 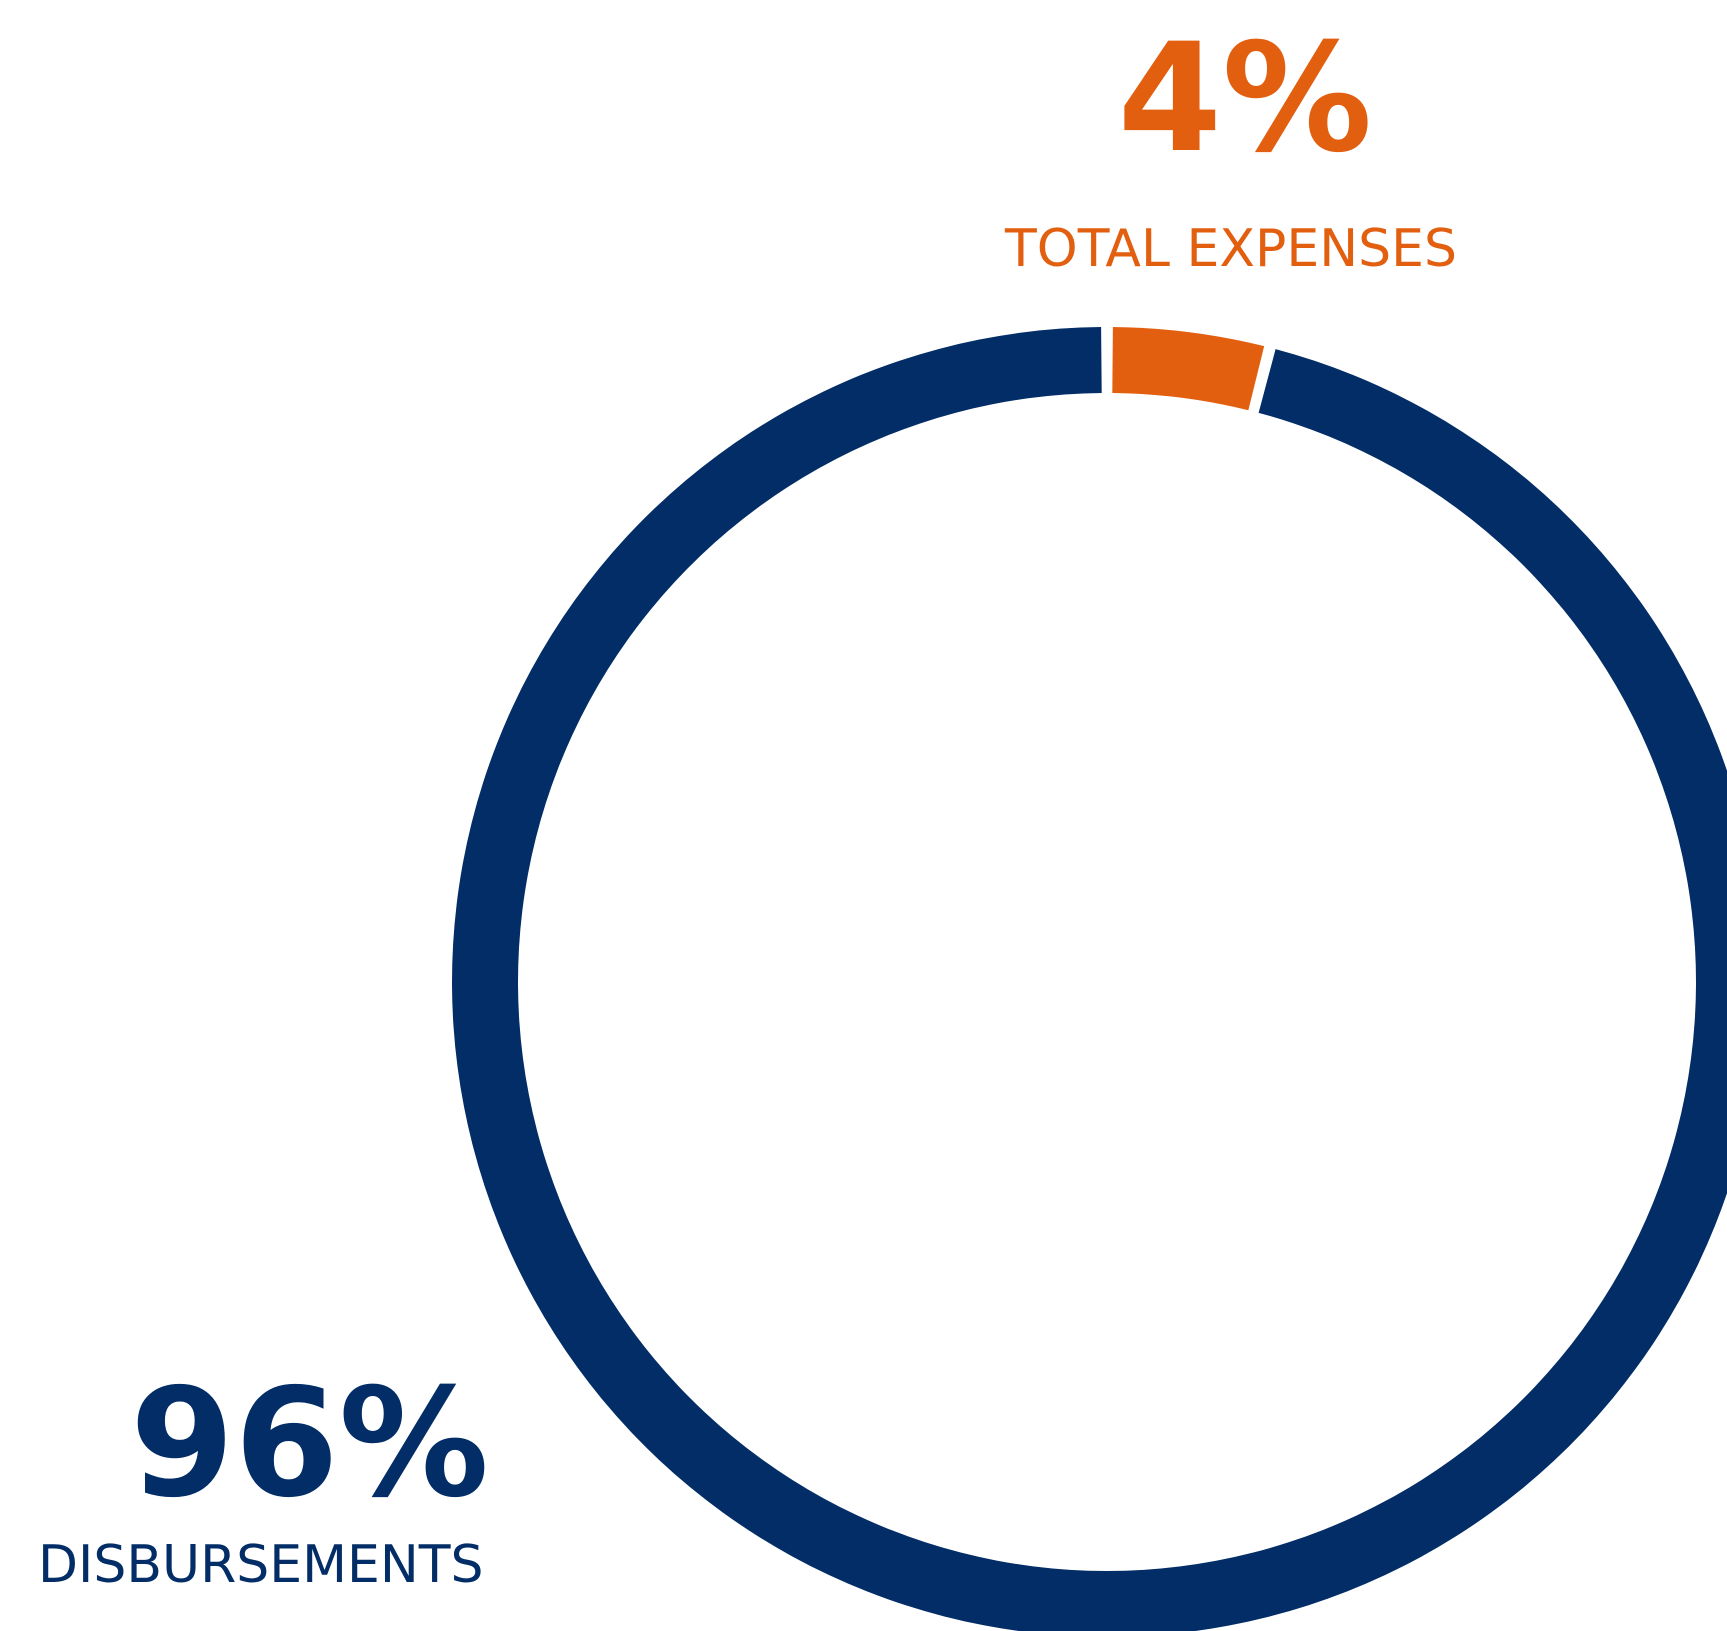 I want to click on category-label: DISBURSEMENTS, so click(x=261, y=1565).